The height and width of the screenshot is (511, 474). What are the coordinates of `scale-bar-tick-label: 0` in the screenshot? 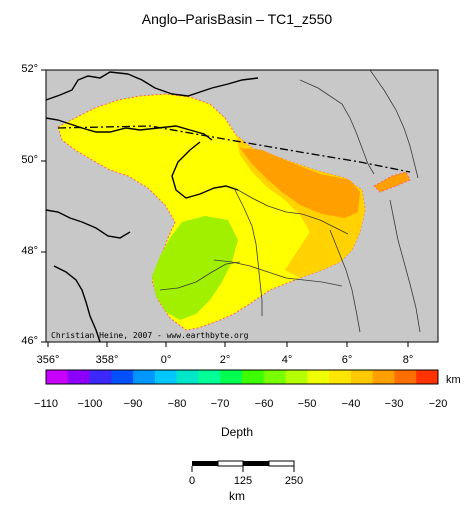 It's located at (192, 481).